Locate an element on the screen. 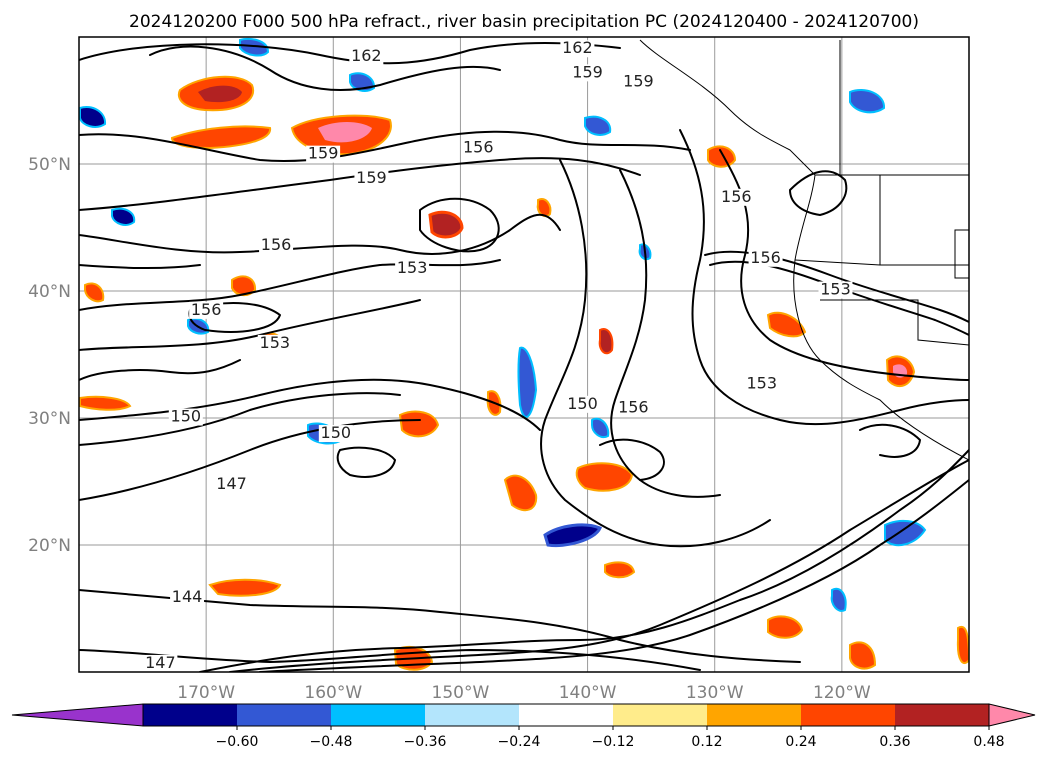  colorbar-tick-label: −0.60 is located at coordinates (237, 742).